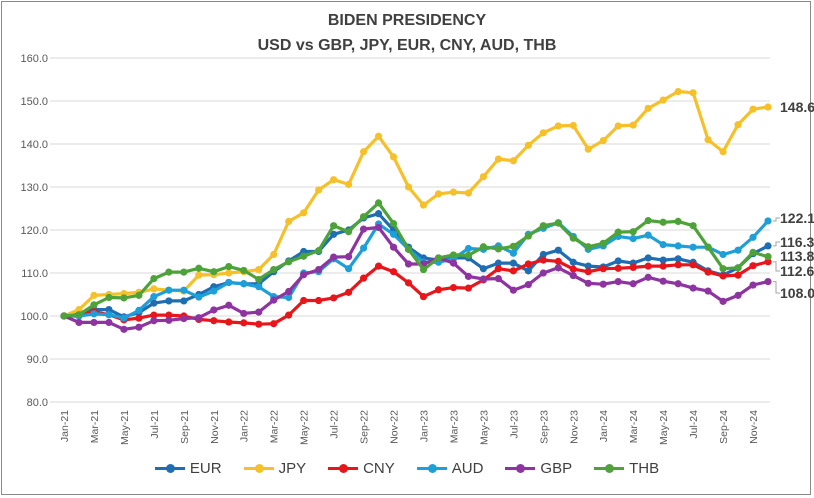 The image size is (814, 498). What do you see at coordinates (34, 145) in the screenshot?
I see `y-tick-label: 140.0` at bounding box center [34, 145].